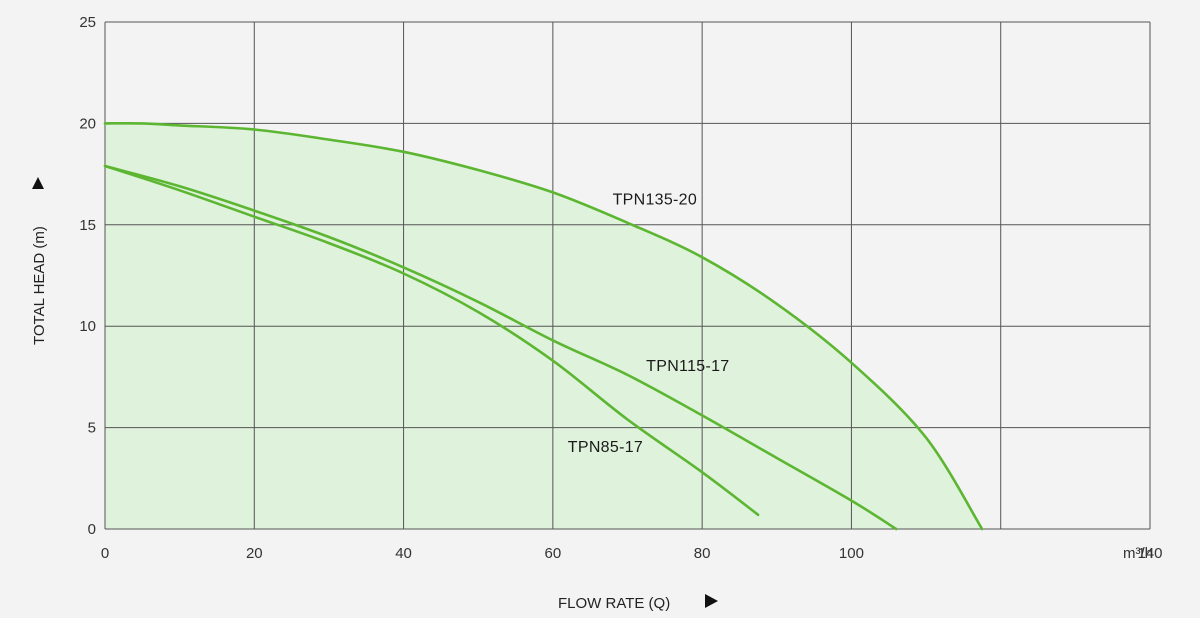 This screenshot has height=618, width=1200. What do you see at coordinates (702, 553) in the screenshot?
I see `x-tick-label: 80` at bounding box center [702, 553].